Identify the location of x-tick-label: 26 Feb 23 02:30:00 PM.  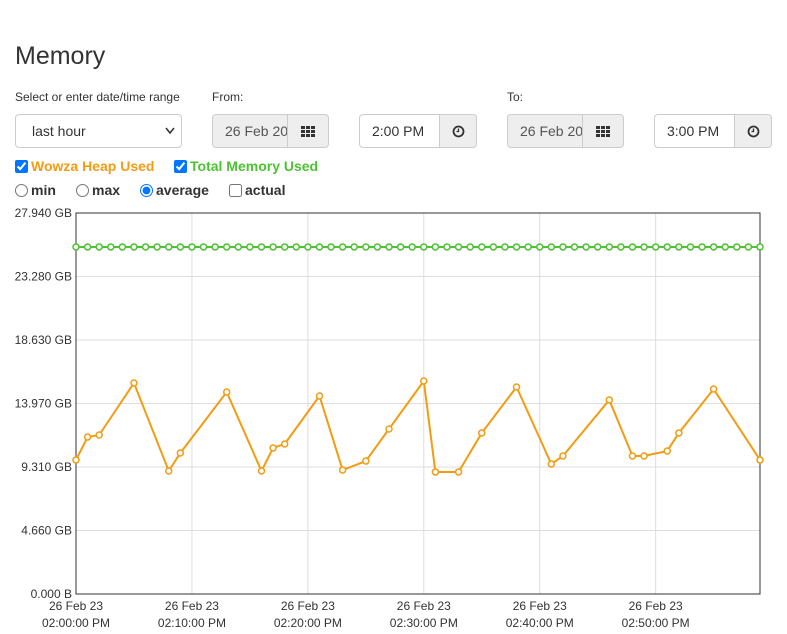
(424, 614).